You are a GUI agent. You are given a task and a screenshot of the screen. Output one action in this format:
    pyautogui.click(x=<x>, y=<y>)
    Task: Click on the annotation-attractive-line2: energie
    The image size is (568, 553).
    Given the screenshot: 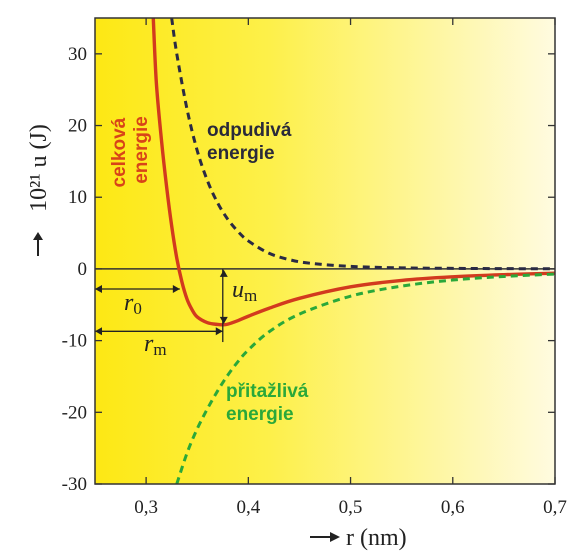 What is the action you would take?
    pyautogui.click(x=260, y=414)
    